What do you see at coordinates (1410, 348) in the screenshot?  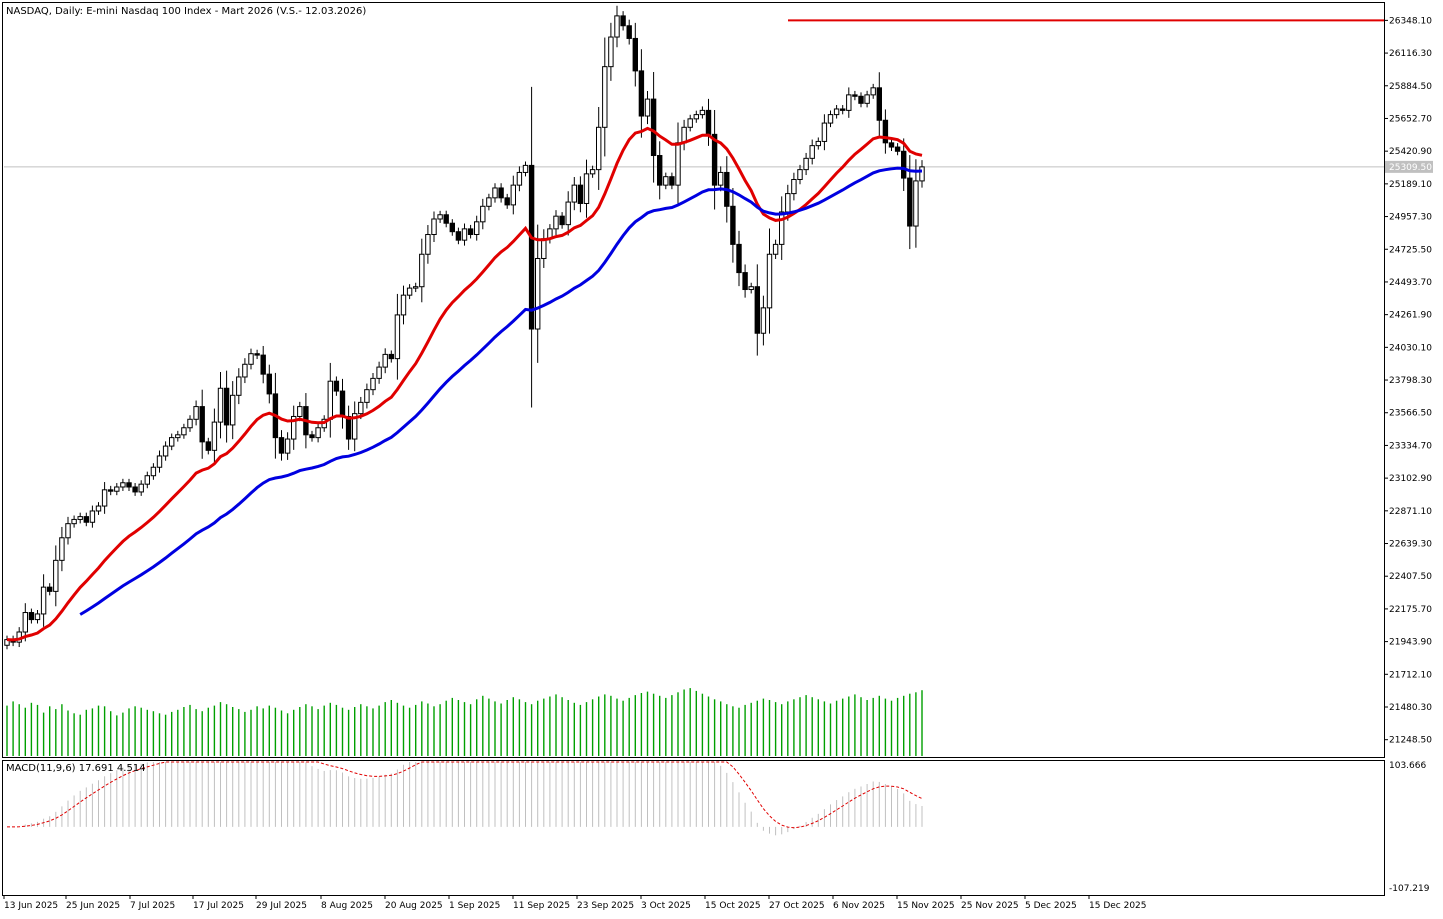 I see `y-tick-label: 24030.10` at bounding box center [1410, 348].